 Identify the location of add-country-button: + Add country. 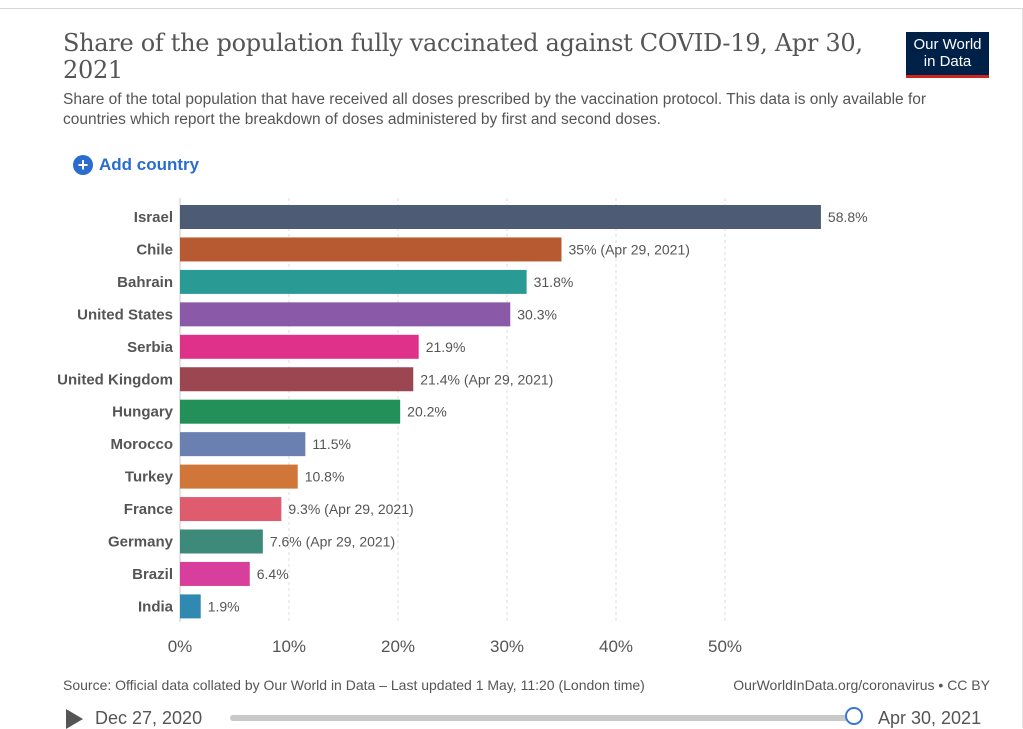
(136, 165).